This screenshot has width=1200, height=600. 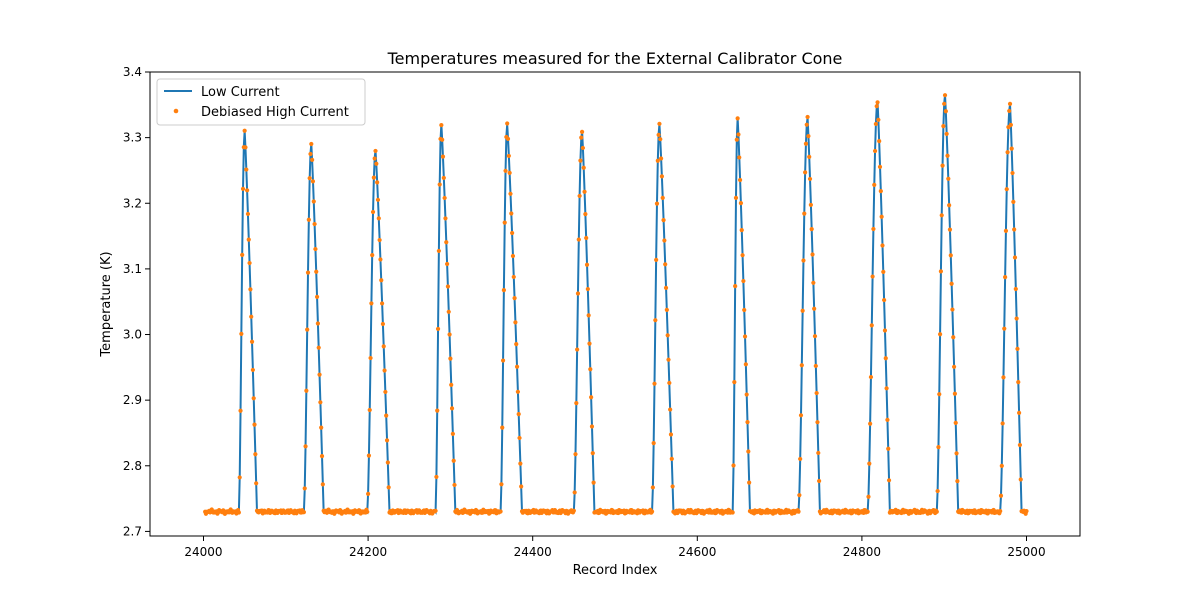 I want to click on y-tick-label: 2.7, so click(x=132, y=531).